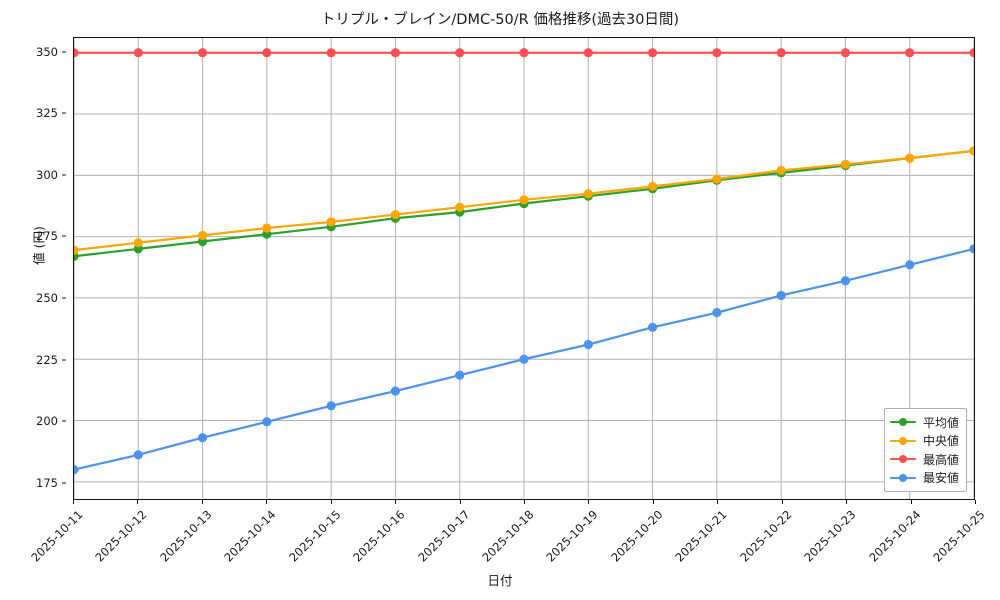 This screenshot has height=600, width=1000. Describe the element at coordinates (47, 482) in the screenshot. I see `y-tick-label: 175` at that location.